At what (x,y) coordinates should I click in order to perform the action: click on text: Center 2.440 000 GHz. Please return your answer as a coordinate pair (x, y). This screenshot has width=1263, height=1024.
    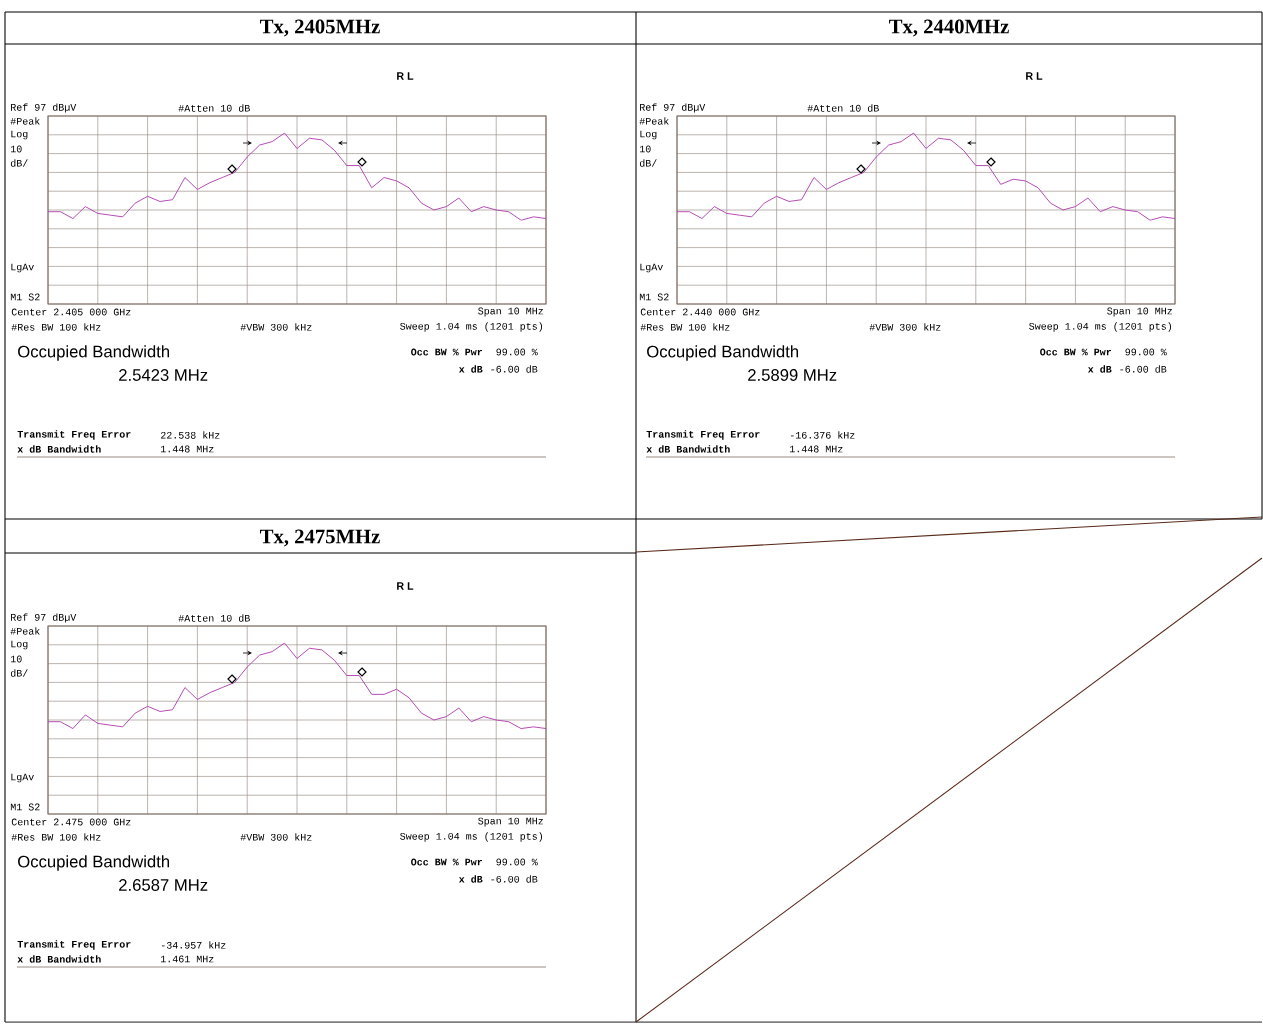
    Looking at the image, I should click on (700, 312).